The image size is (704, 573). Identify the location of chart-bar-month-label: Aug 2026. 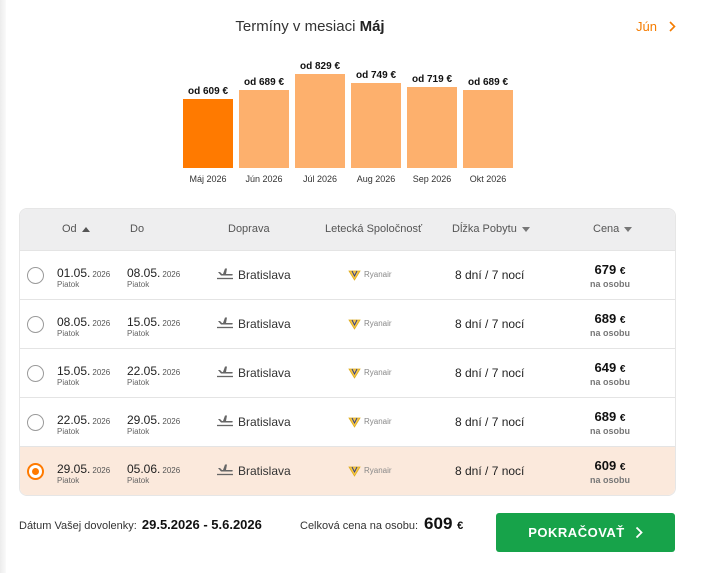
(376, 179).